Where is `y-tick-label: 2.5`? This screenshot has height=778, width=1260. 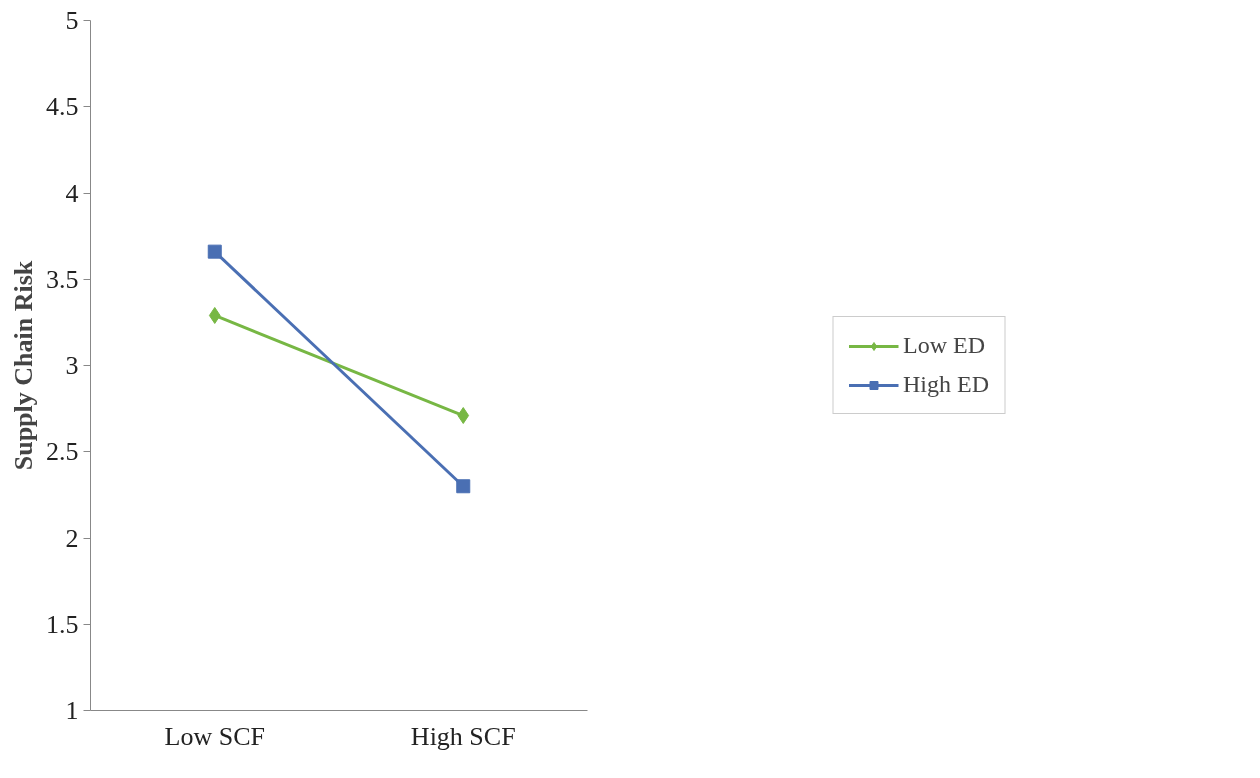 y-tick-label: 2.5 is located at coordinates (62, 452).